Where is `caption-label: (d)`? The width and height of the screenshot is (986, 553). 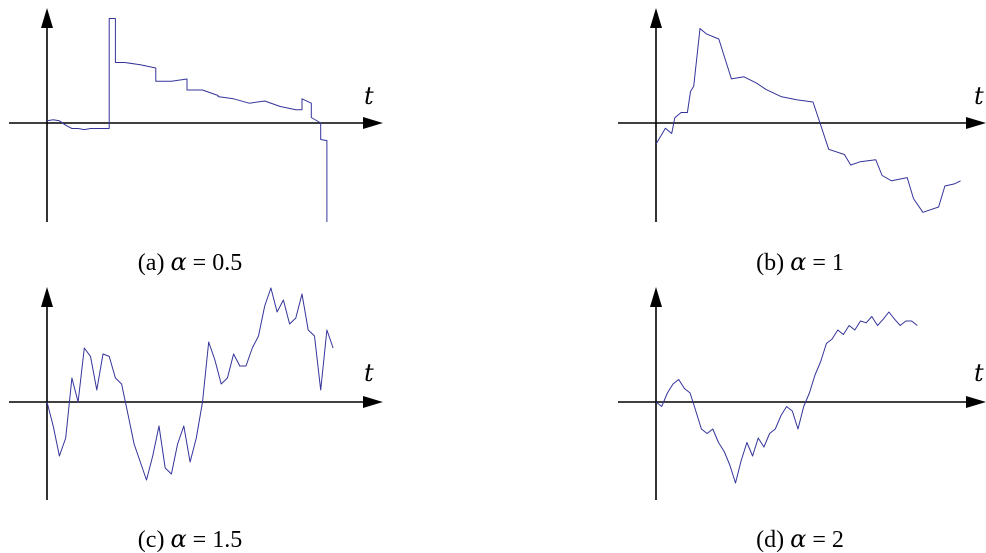
caption-label: (d) is located at coordinates (773, 540).